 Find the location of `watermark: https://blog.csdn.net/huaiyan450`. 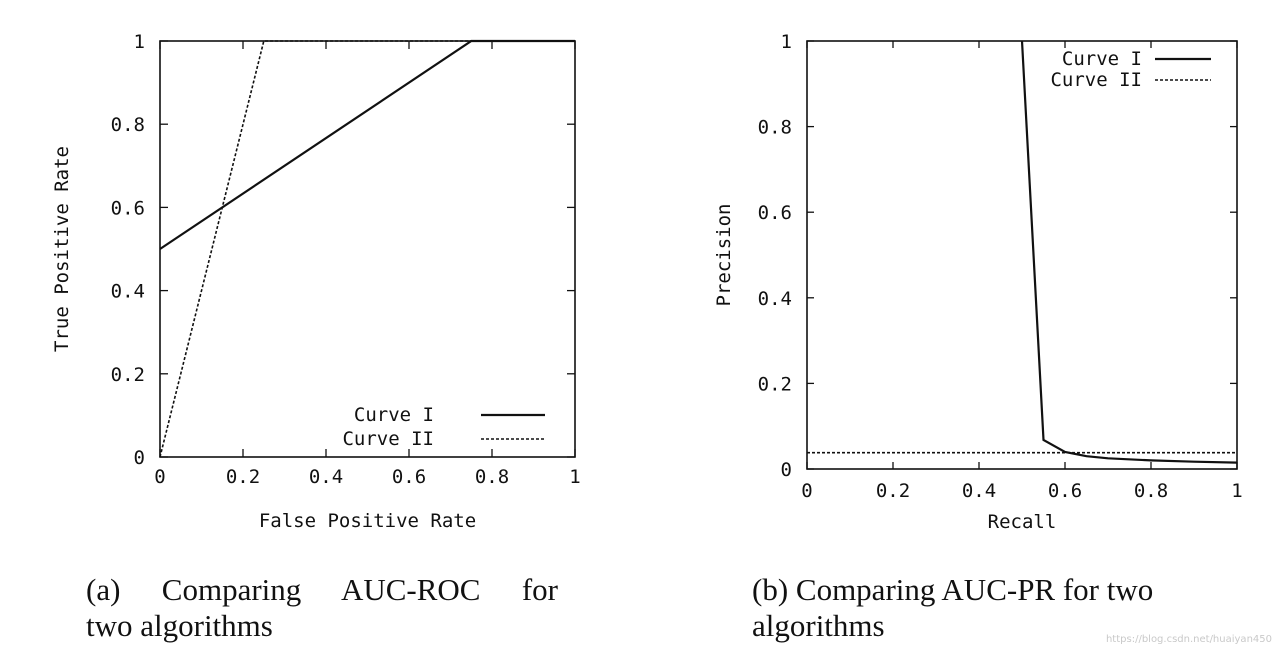

watermark: https://blog.csdn.net/huaiyan450 is located at coordinates (1188, 639).